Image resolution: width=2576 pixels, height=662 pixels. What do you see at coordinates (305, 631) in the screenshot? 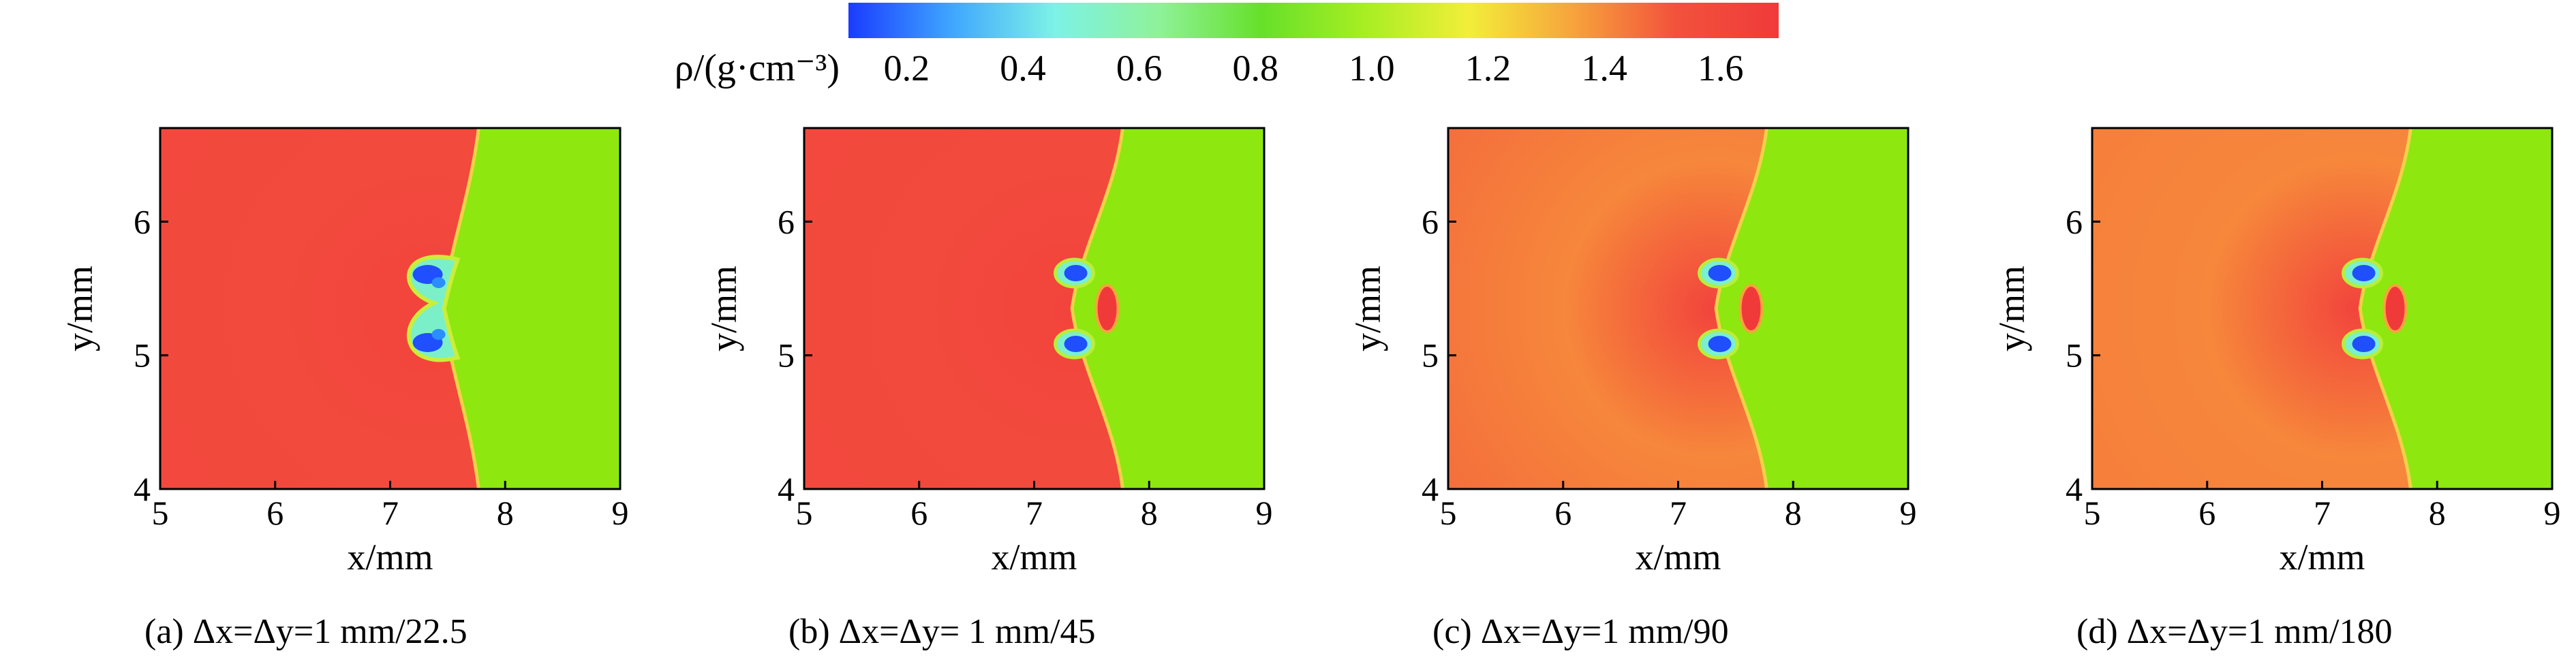
I see `caption-a: (a) Δx=Δy=1 mm/22.5` at bounding box center [305, 631].